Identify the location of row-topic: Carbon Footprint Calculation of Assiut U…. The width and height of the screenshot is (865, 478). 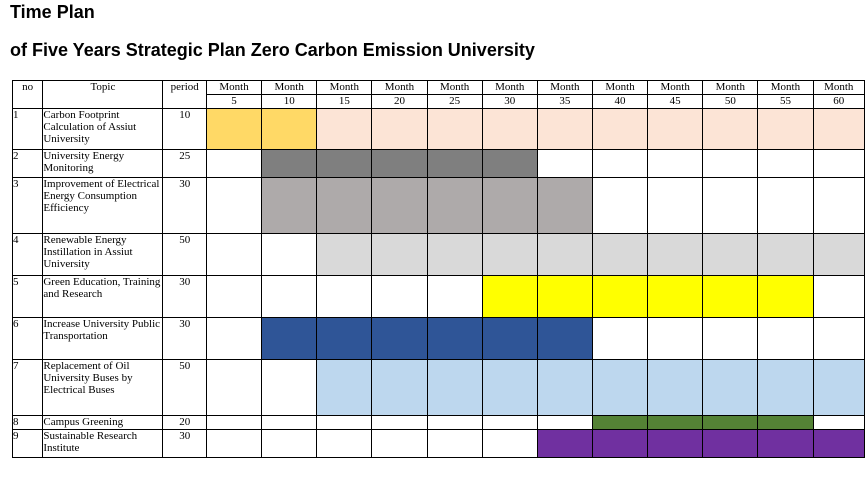
(103, 129).